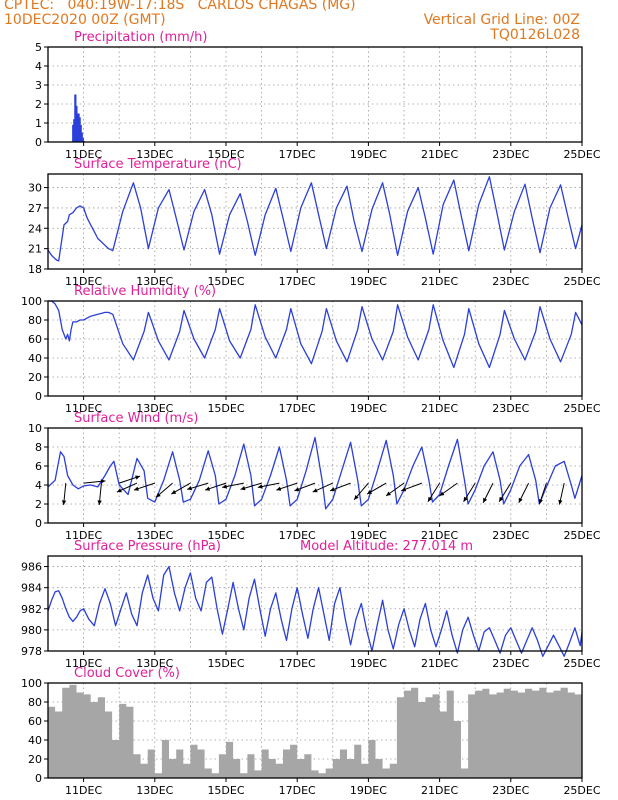  Describe the element at coordinates (35, 208) in the screenshot. I see `y-tick-label: 27` at that location.